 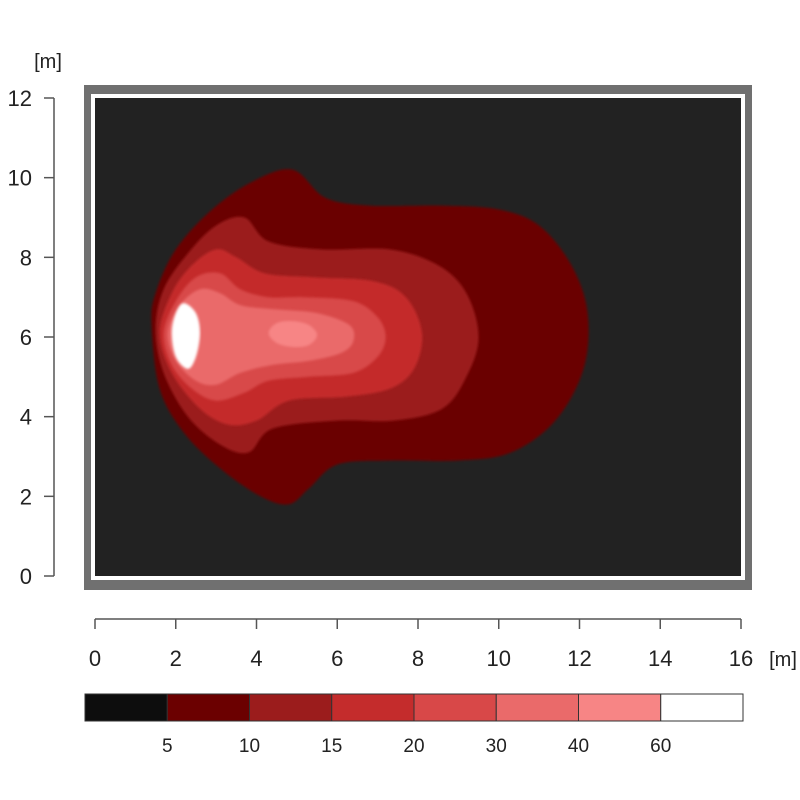 I want to click on legend-break-label: 5, so click(x=167, y=746).